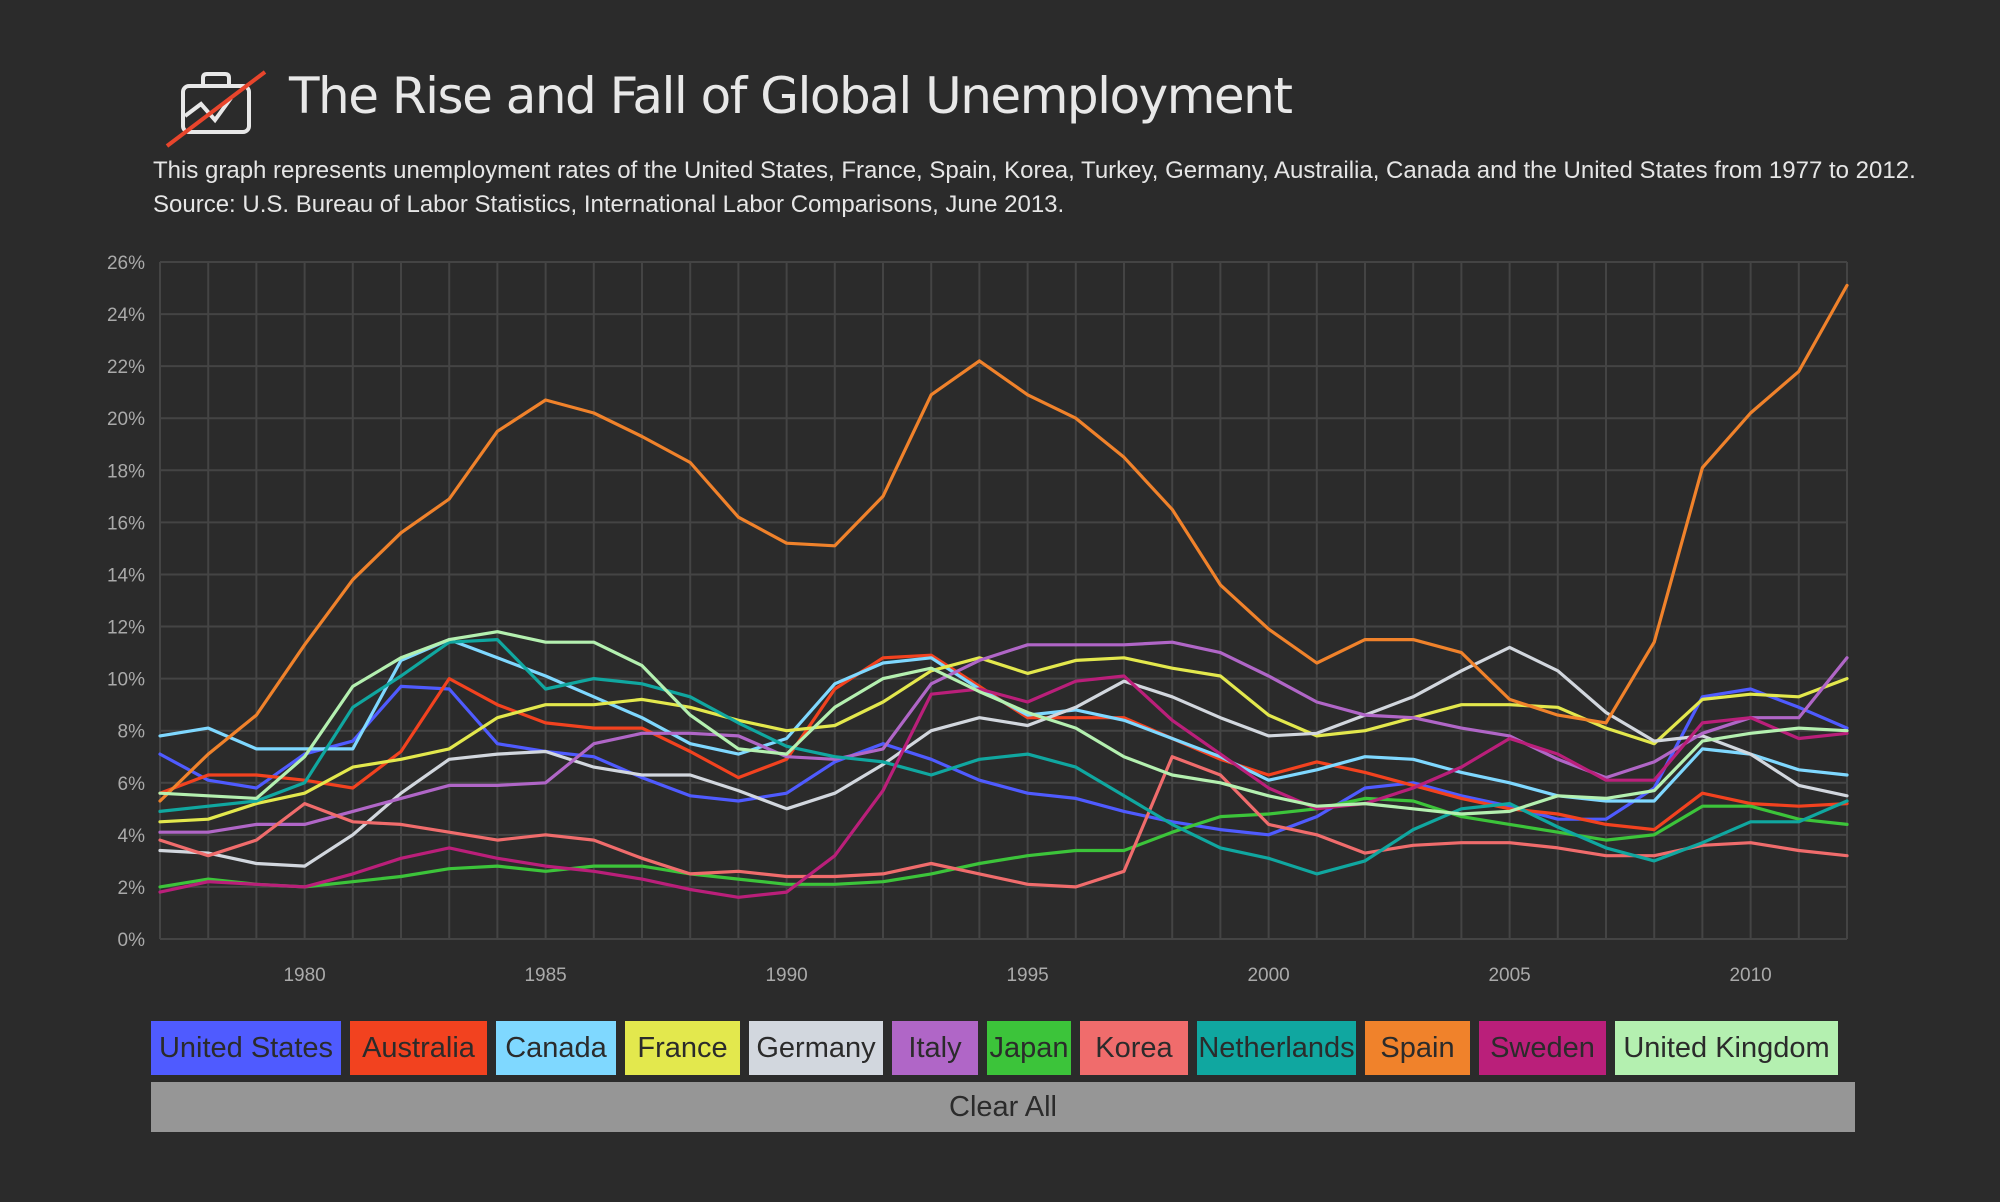  What do you see at coordinates (126, 315) in the screenshot?
I see `y-tick-label: 24%` at bounding box center [126, 315].